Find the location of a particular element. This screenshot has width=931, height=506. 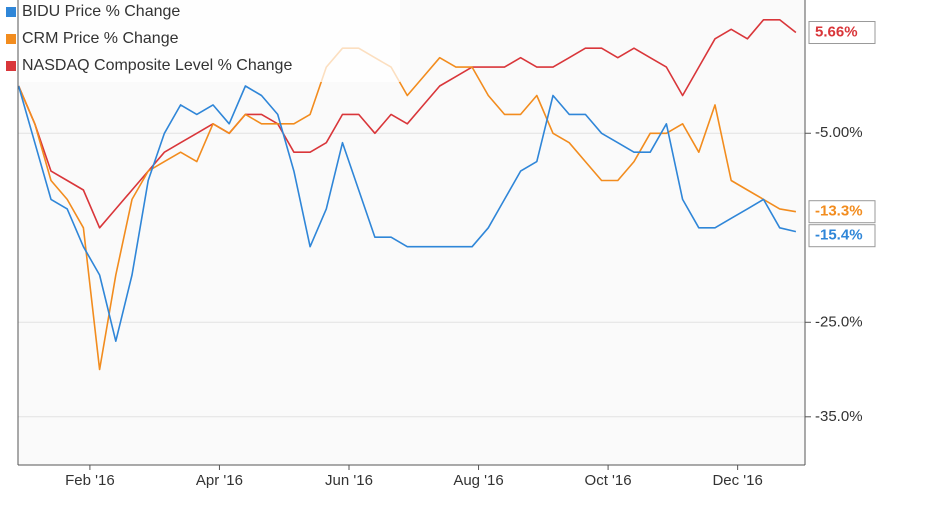

legend-label: BIDU Price % Change is located at coordinates (101, 11).